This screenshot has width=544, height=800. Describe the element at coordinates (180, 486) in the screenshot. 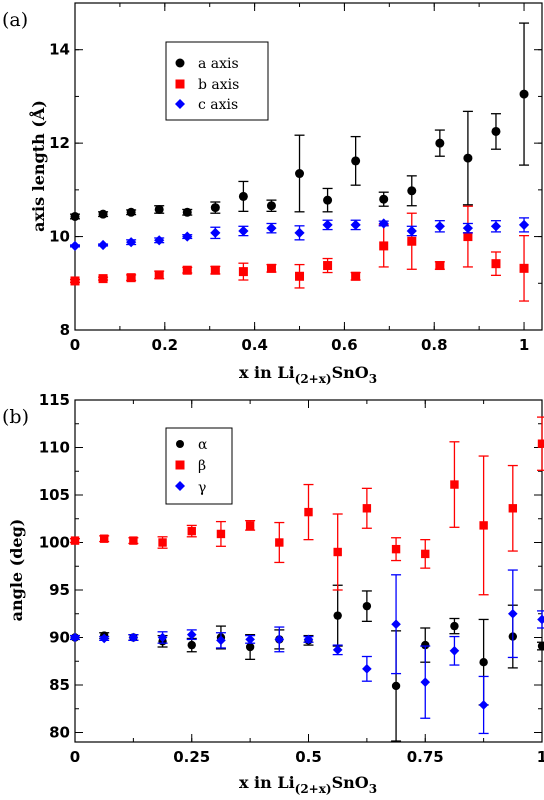

I see `legend-gamma-marker` at that location.